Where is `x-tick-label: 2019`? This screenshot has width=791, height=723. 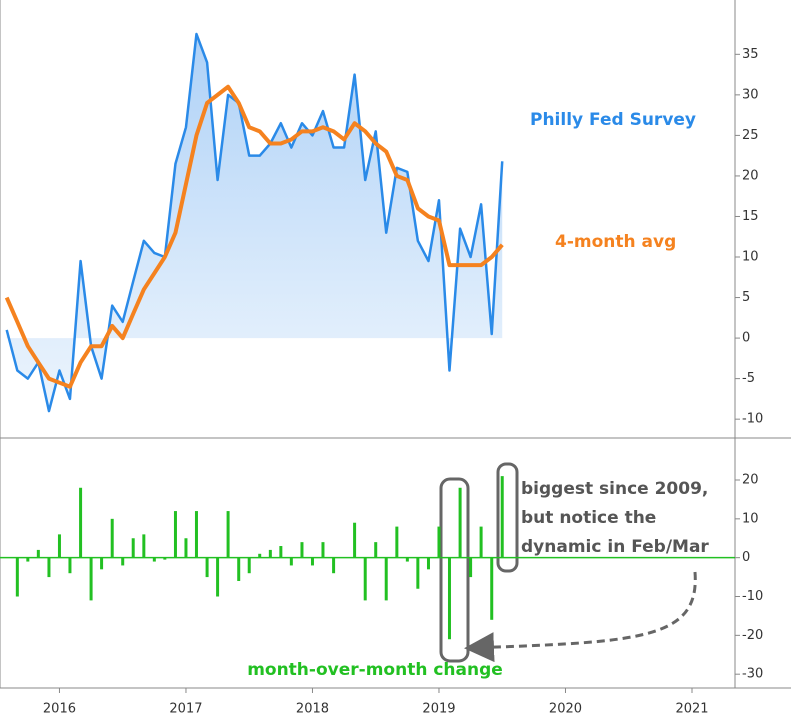 x-tick-label: 2019 is located at coordinates (438, 709).